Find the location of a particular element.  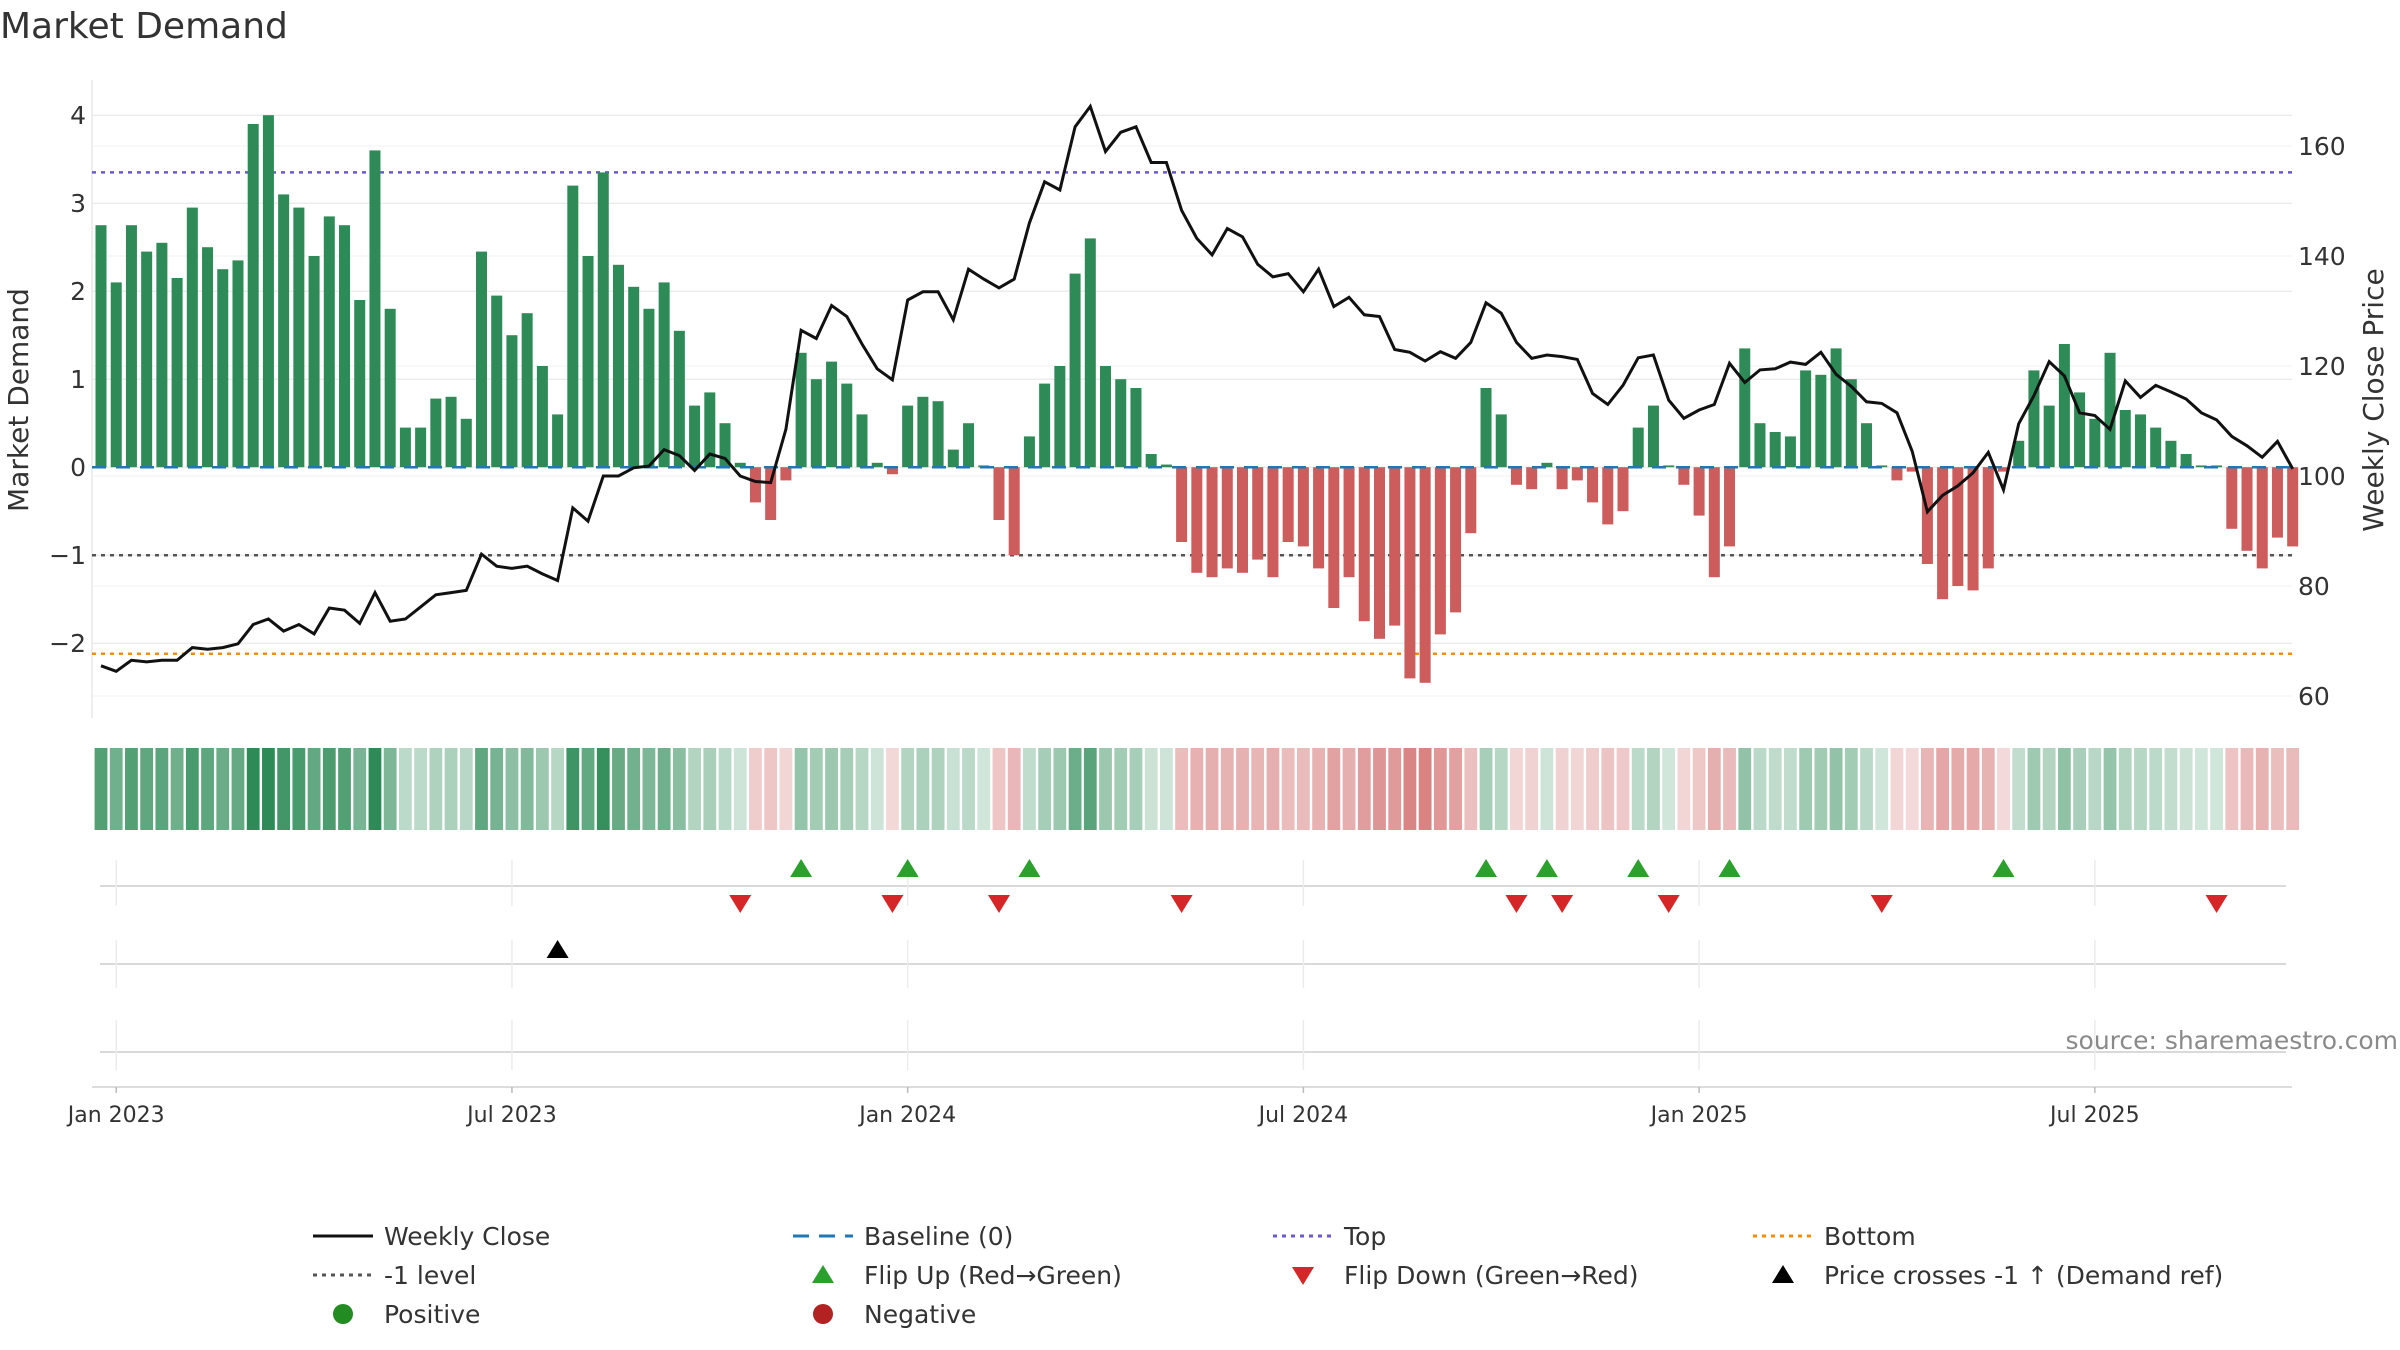

legend-flip-down-marker is located at coordinates (1303, 1276).